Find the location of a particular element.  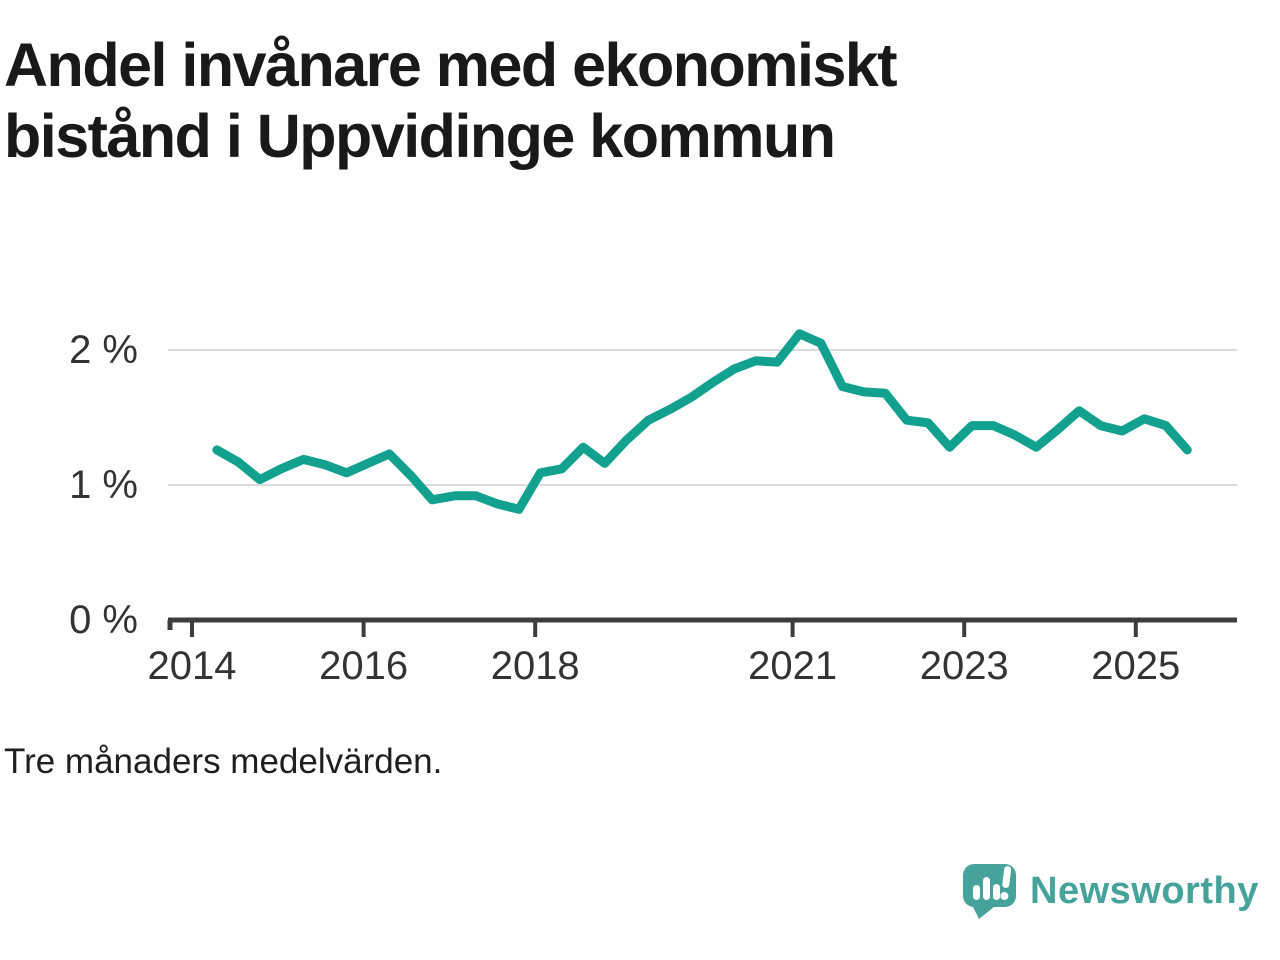

logo-bar-short is located at coordinates (976, 892).